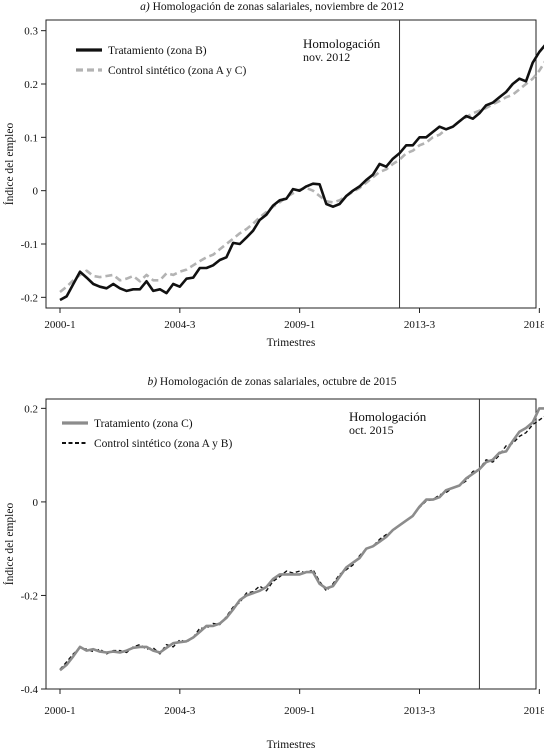 The image size is (544, 750). Describe the element at coordinates (29, 245) in the screenshot. I see `y-tick-label: -0.1` at that location.